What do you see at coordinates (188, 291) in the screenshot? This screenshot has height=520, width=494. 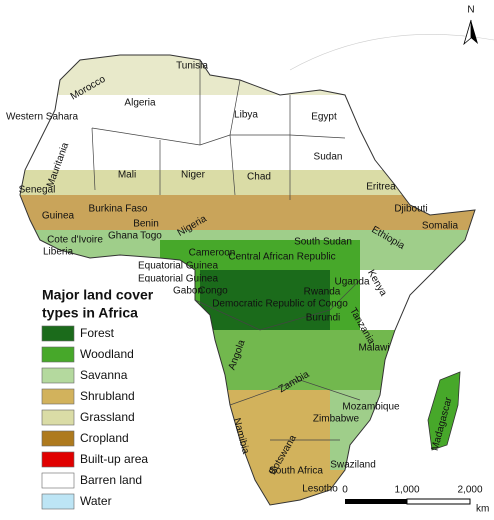 I see `country-label: Gabon` at bounding box center [188, 291].